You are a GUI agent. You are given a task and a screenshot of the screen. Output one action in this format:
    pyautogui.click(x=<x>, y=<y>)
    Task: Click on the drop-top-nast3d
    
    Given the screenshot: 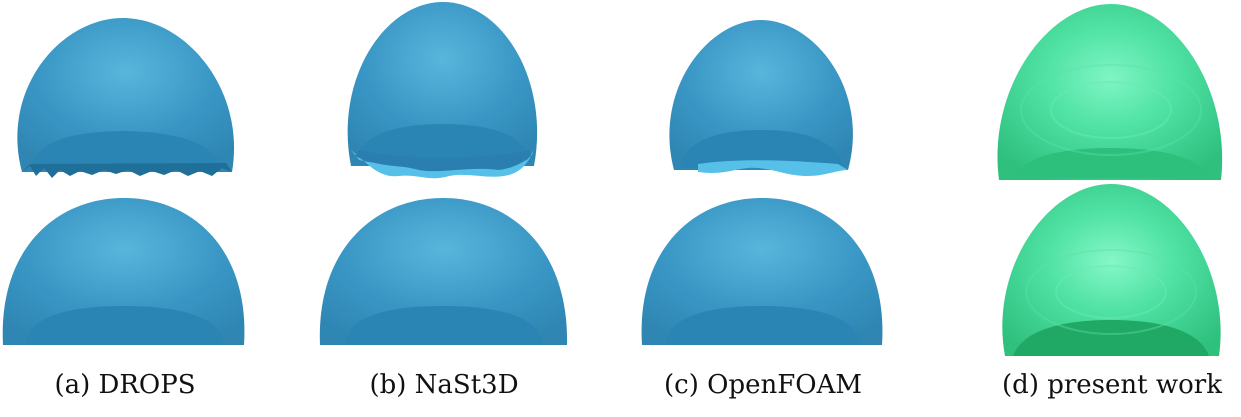 What is the action you would take?
    pyautogui.click(x=442, y=90)
    